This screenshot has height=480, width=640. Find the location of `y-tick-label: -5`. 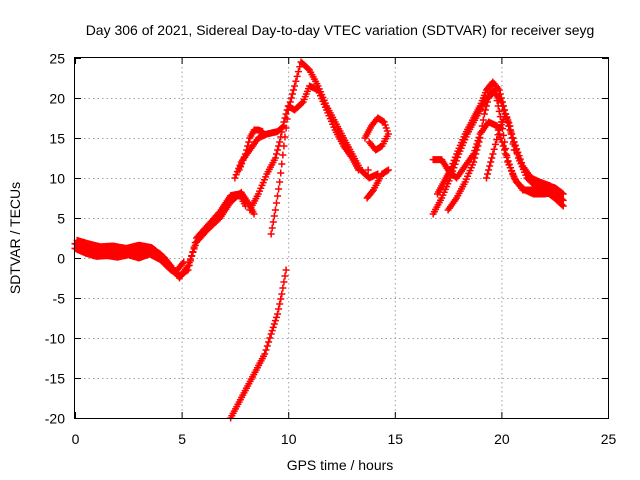

y-tick-label: -5 is located at coordinates (59, 299).